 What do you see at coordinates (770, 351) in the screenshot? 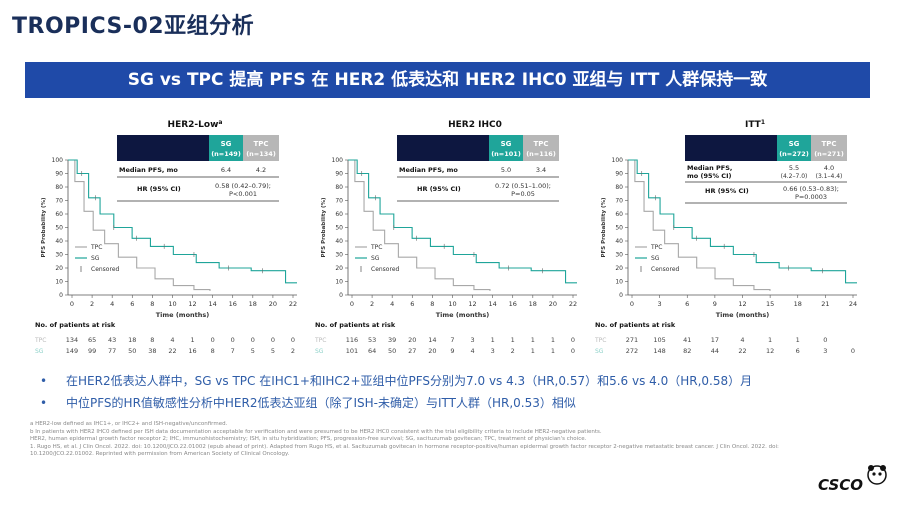
I see `risk-sg-value: 12` at bounding box center [770, 351].